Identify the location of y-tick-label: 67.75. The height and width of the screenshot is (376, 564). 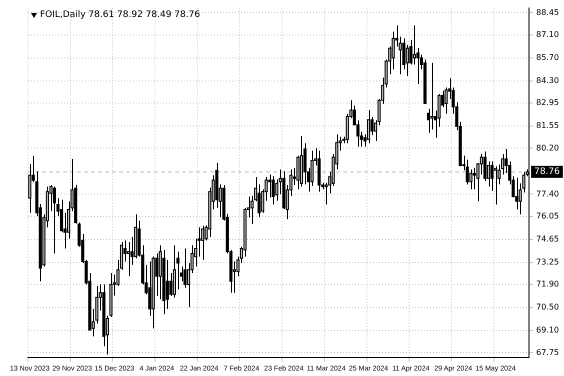
(548, 352).